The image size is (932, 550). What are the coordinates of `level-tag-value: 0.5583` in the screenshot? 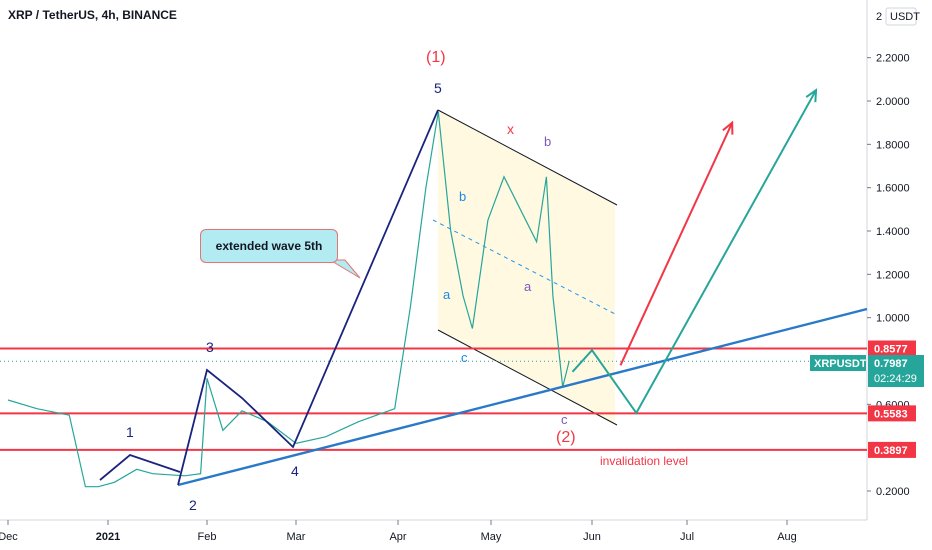 It's located at (891, 414).